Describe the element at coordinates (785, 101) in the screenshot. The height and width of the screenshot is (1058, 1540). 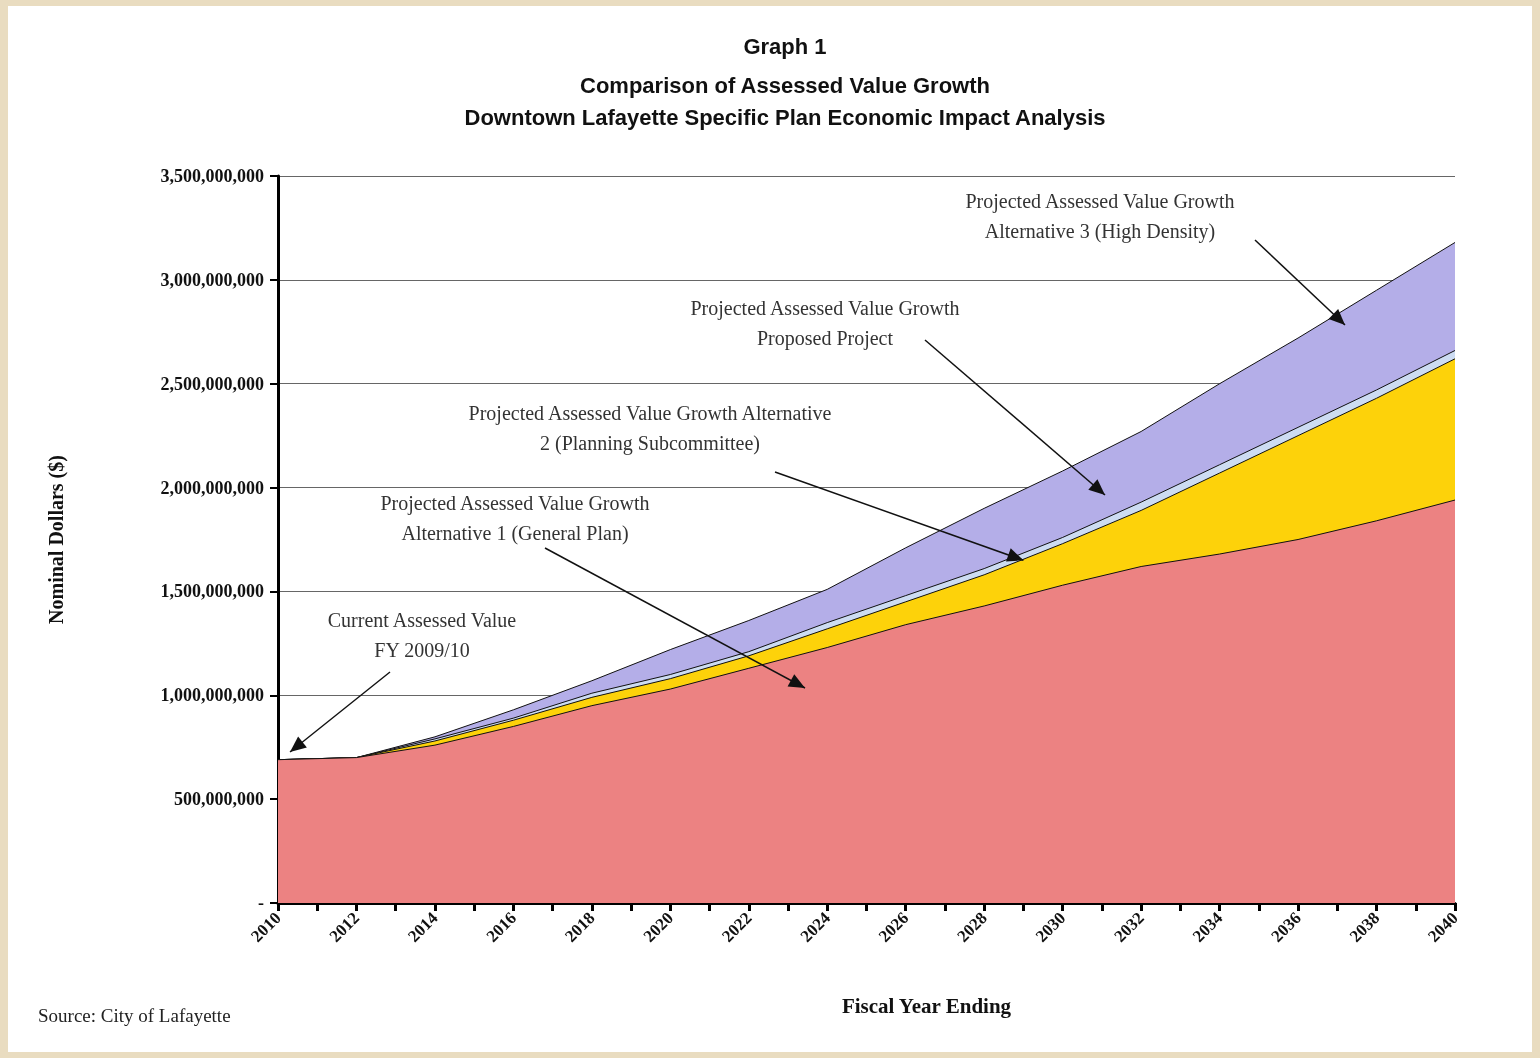
I see `chart-subtitle: Comparison of Assessed Value Growth Downtown Lafayette Specific Plan Economic Impact Analysis` at that location.